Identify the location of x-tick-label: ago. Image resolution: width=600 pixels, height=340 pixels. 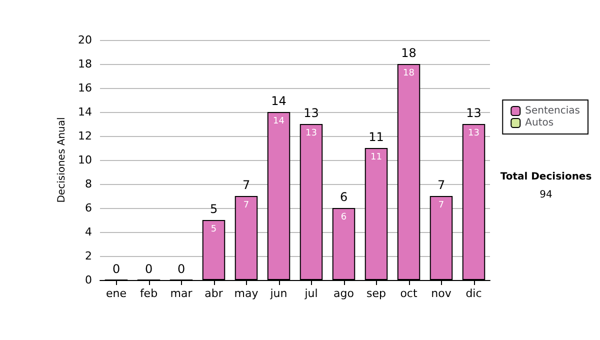
(344, 293).